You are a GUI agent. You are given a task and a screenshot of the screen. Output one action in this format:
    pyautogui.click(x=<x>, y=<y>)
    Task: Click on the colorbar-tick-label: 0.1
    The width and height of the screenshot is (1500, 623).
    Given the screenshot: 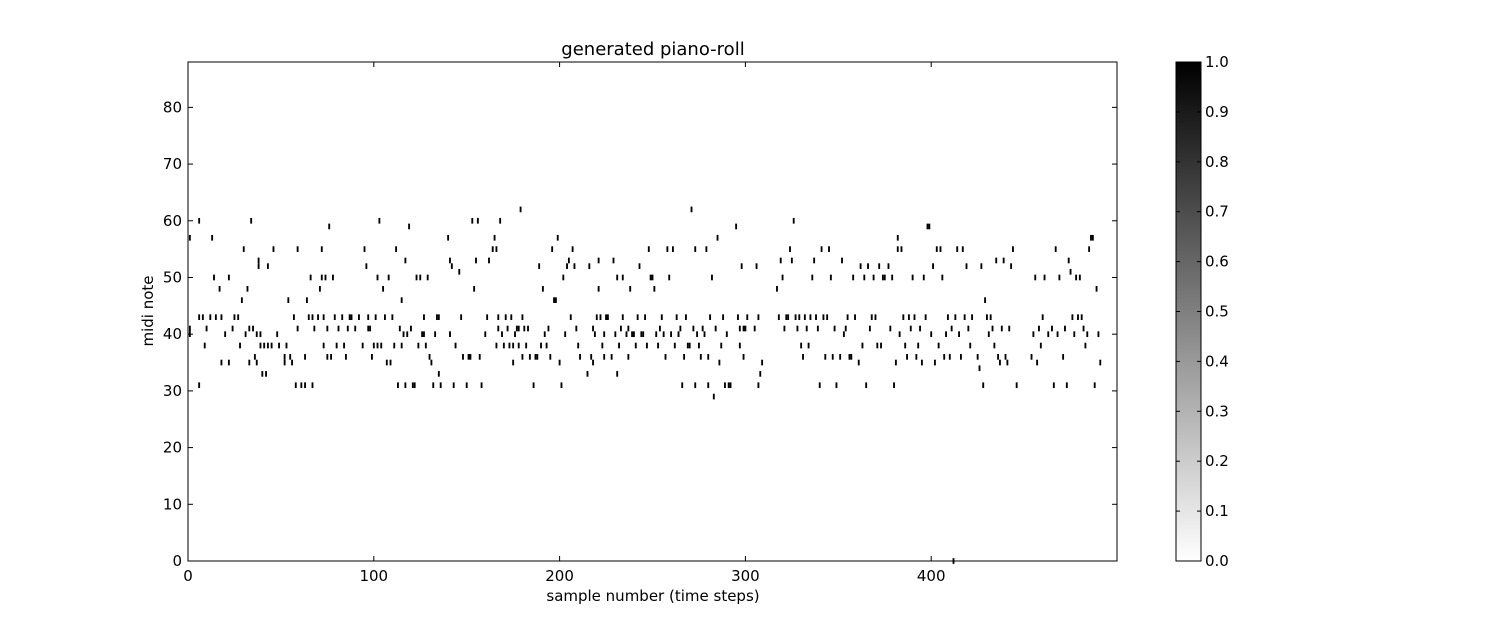 What is the action you would take?
    pyautogui.click(x=1217, y=511)
    